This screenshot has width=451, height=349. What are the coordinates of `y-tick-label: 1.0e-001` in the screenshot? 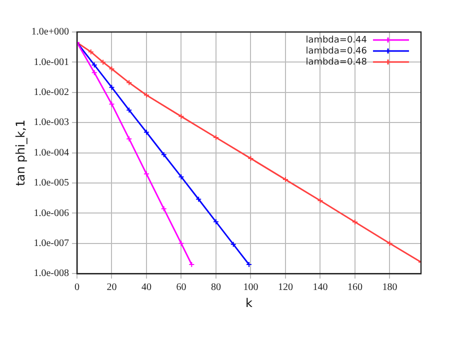 It's located at (51, 62).